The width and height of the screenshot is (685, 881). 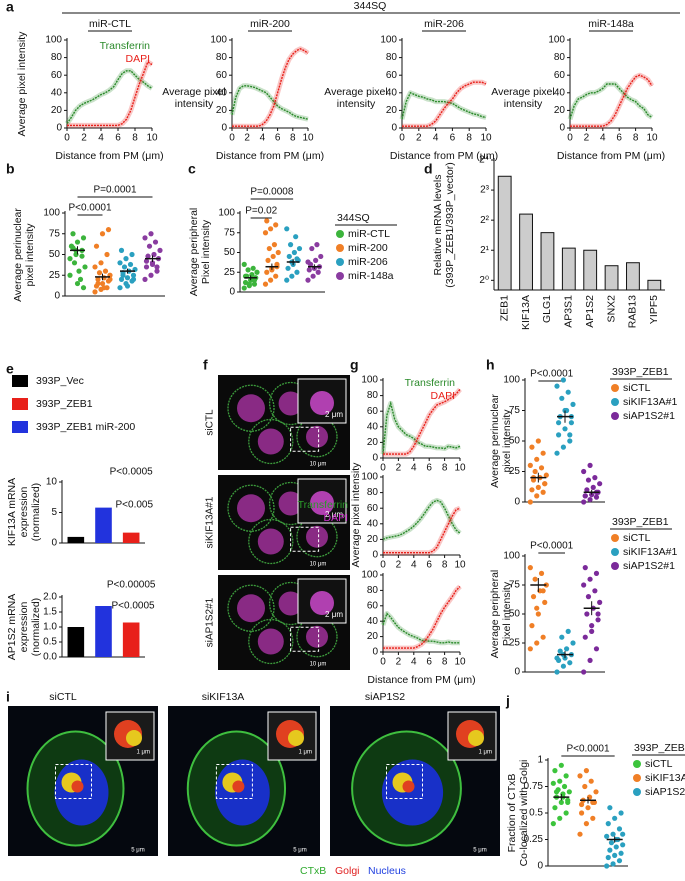 I want to click on y-tick-label: 2.0, so click(x=50, y=597).